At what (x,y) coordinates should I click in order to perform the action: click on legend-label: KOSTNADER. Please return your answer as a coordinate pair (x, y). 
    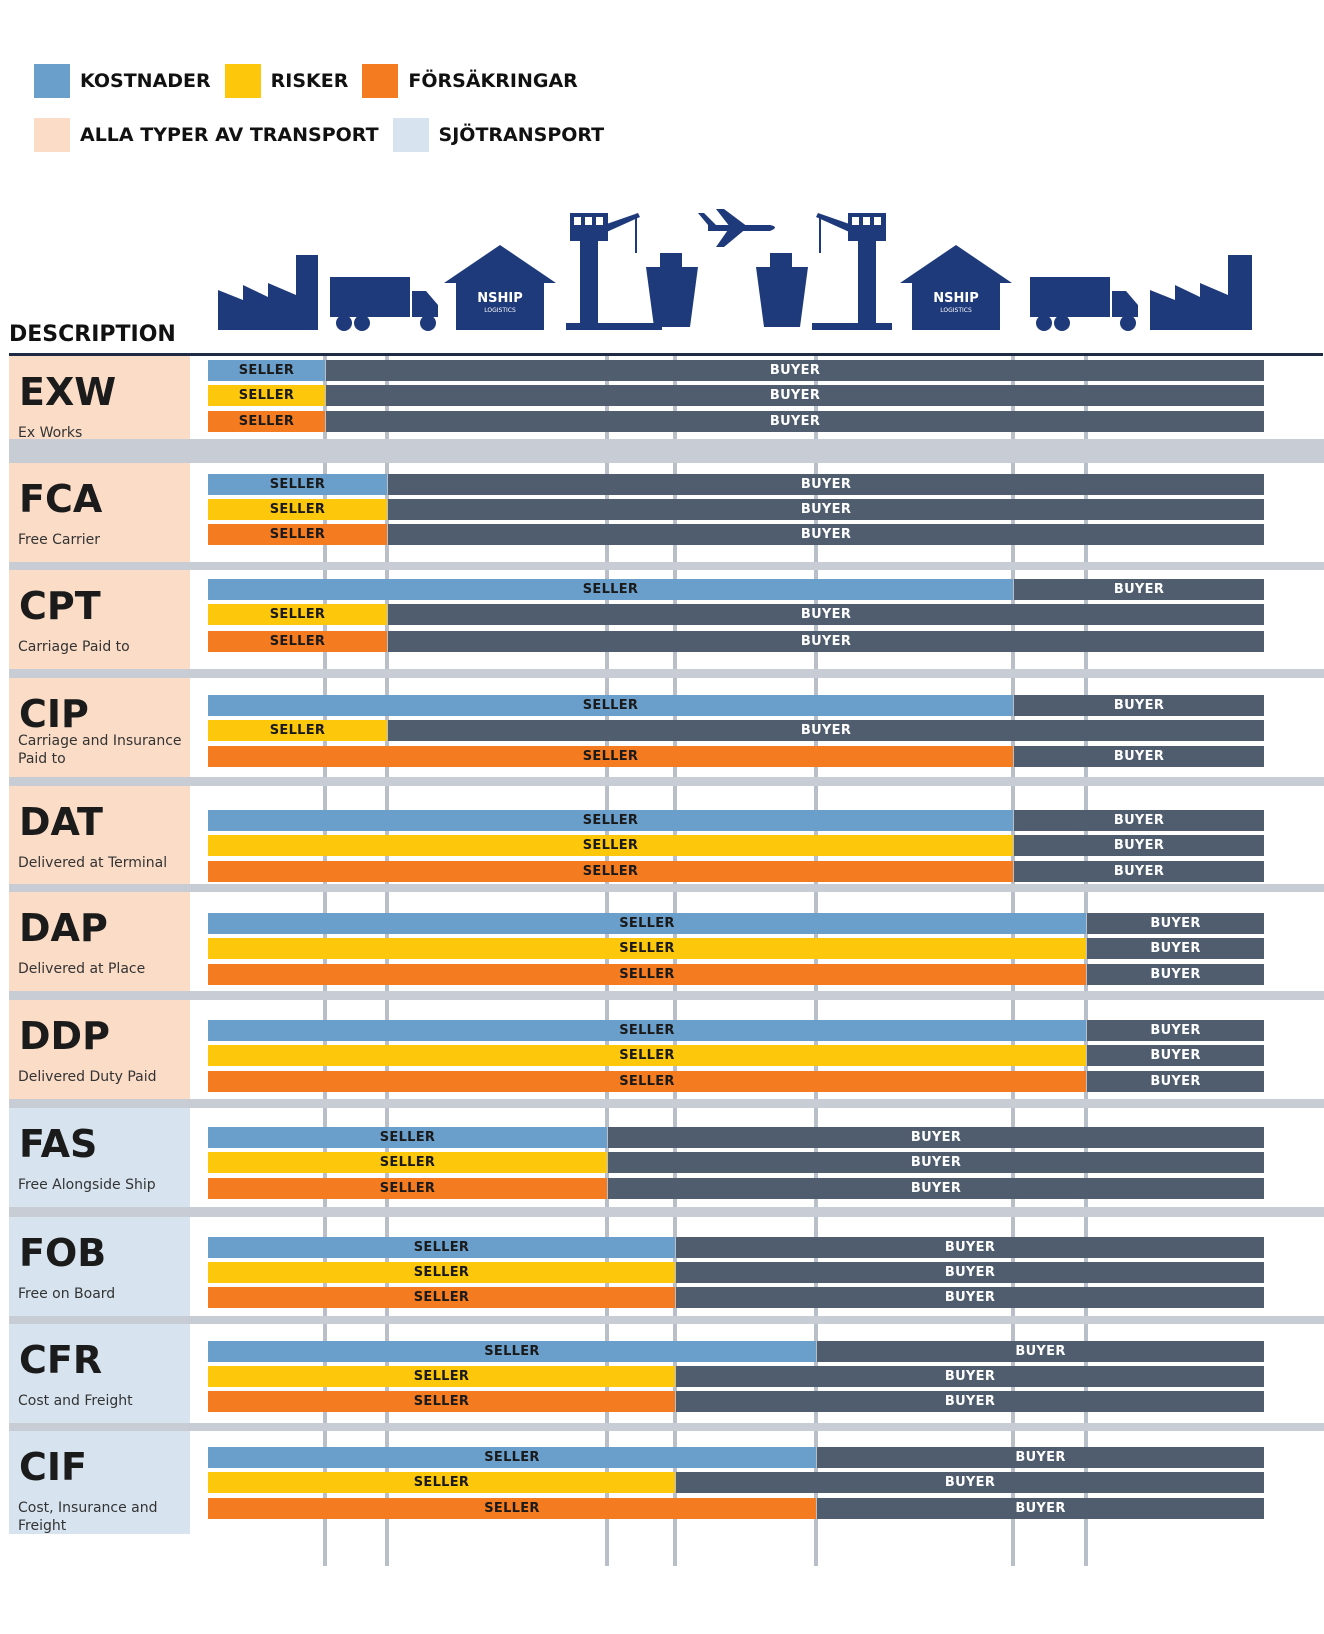
    Looking at the image, I should click on (145, 81).